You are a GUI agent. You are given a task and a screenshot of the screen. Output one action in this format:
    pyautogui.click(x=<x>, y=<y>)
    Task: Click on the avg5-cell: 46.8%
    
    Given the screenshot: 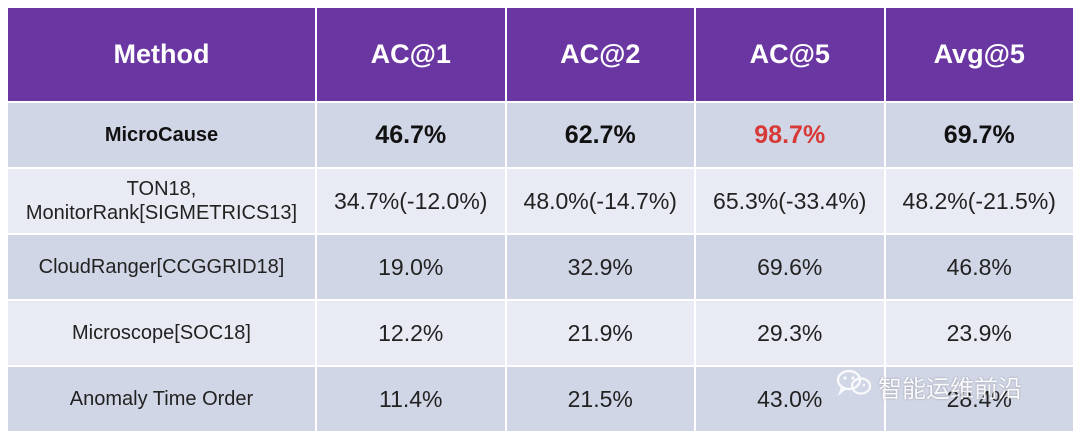 What is the action you would take?
    pyautogui.click(x=979, y=267)
    